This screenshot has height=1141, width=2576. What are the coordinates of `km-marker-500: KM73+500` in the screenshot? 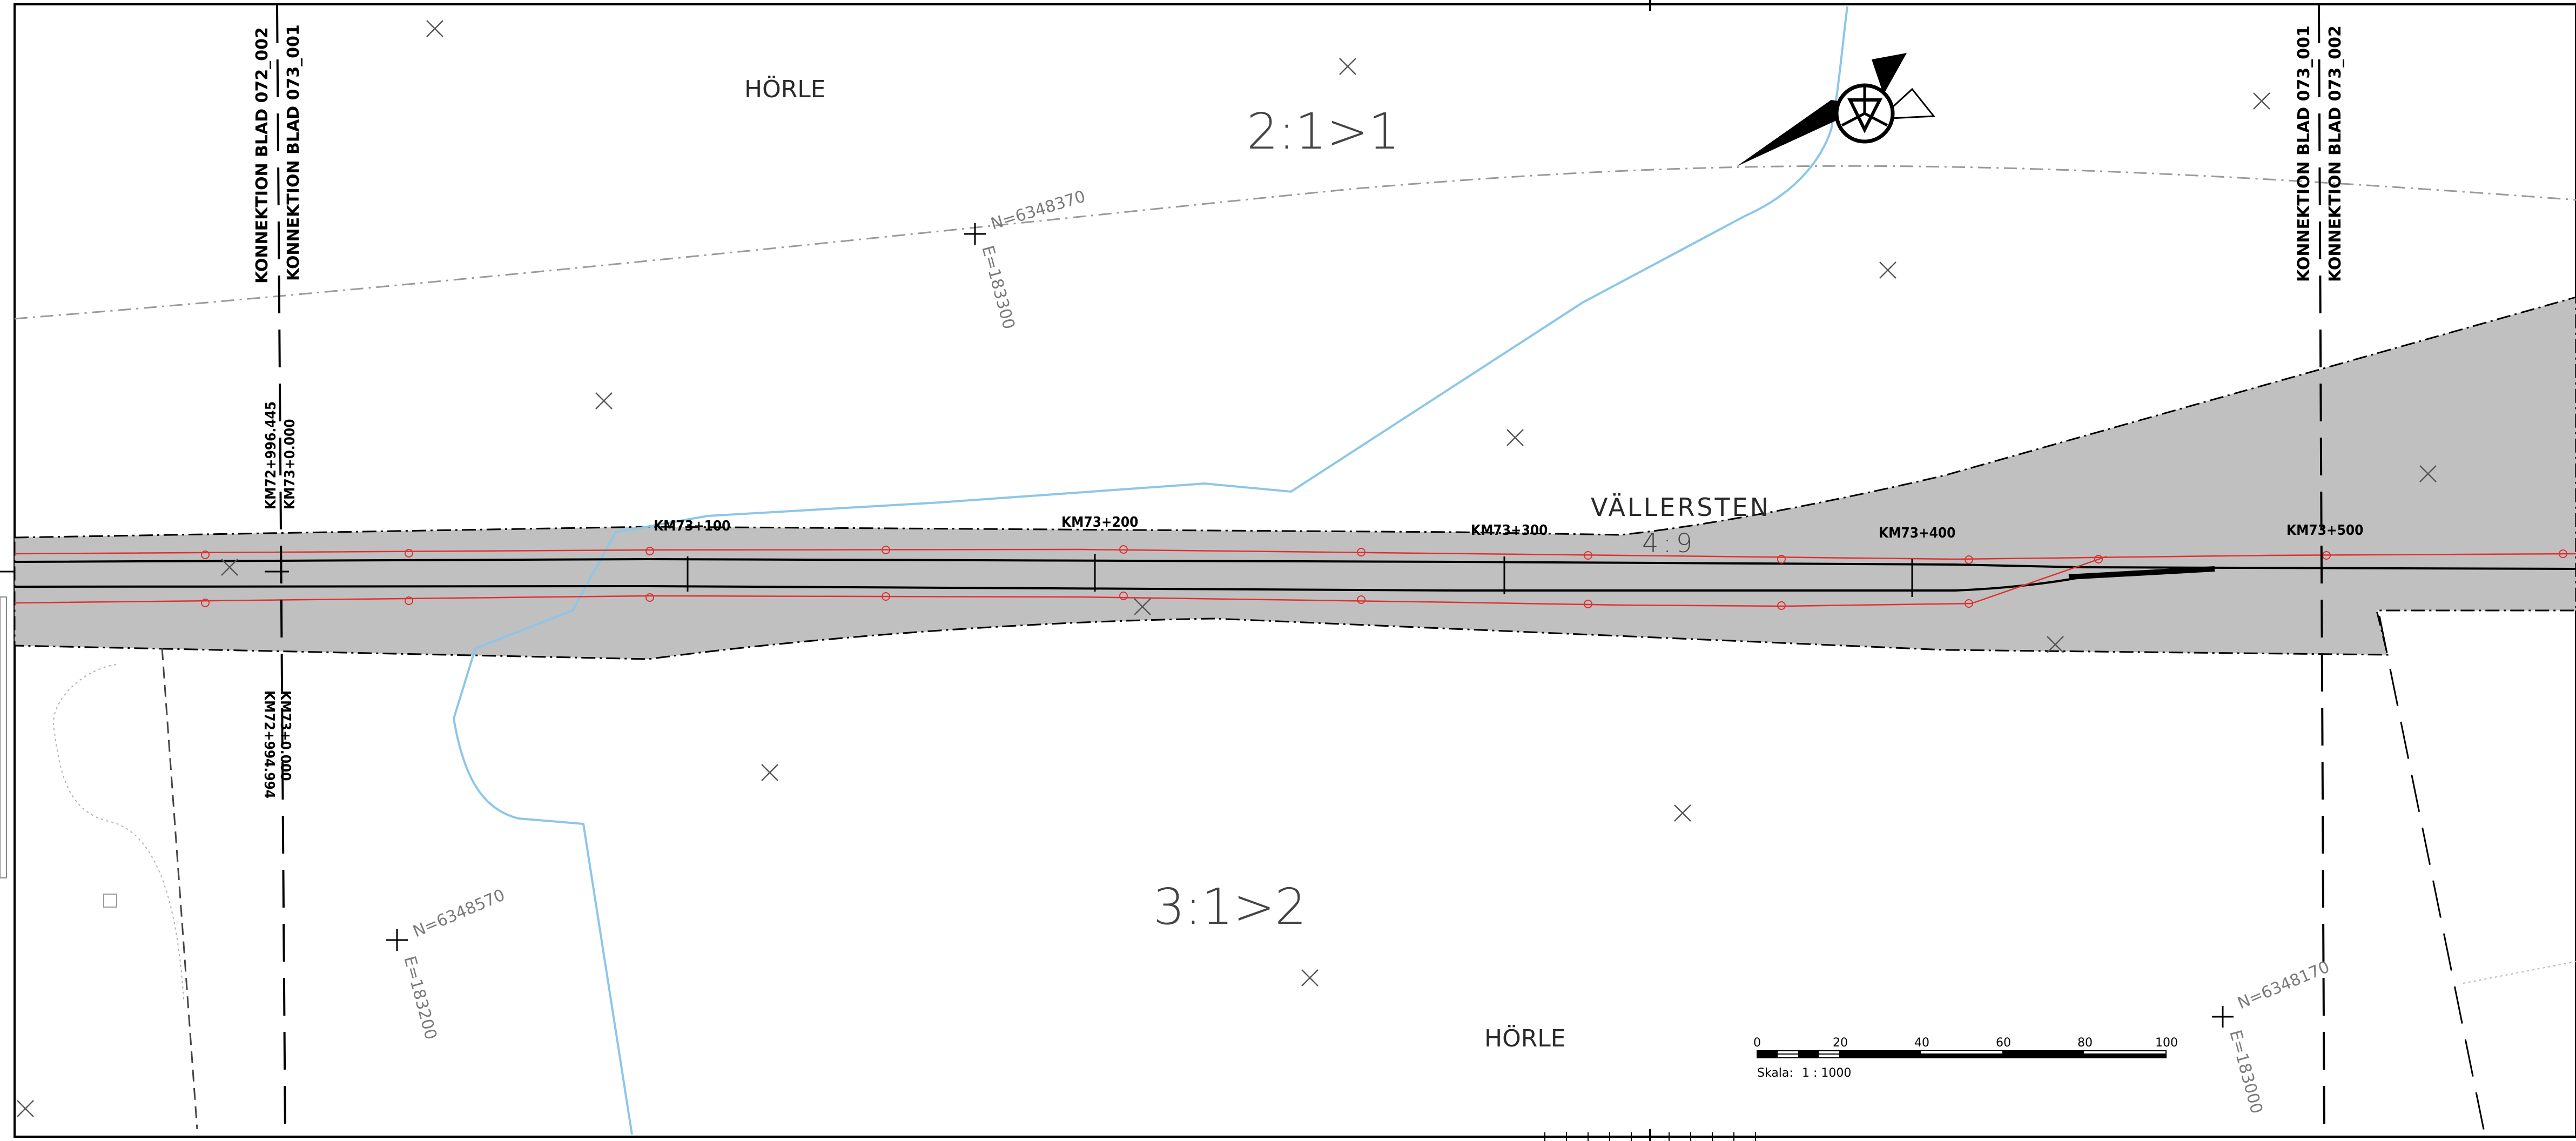 It's located at (2324, 531).